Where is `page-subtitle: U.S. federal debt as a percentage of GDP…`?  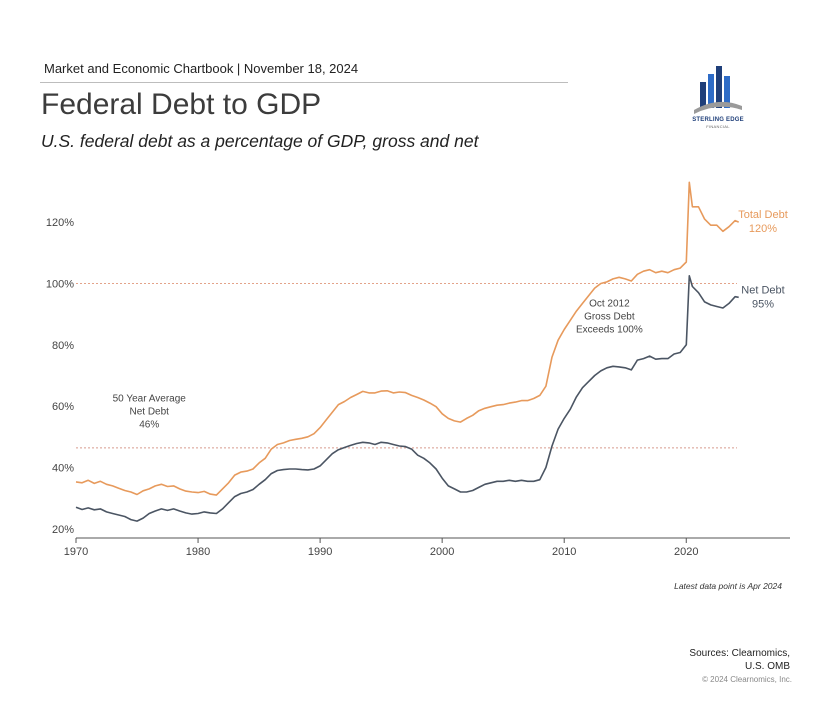 page-subtitle: U.S. federal debt as a percentage of GDP… is located at coordinates (260, 141).